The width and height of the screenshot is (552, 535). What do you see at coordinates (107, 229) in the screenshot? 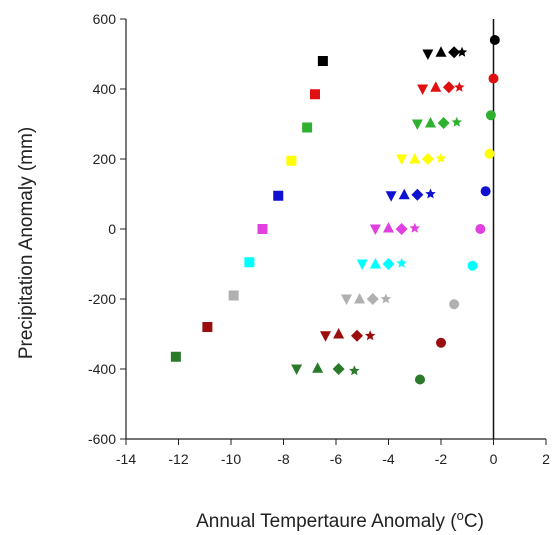
I see `y-axis-ticks: -600 -400 -200 0 200 400 600` at bounding box center [107, 229].